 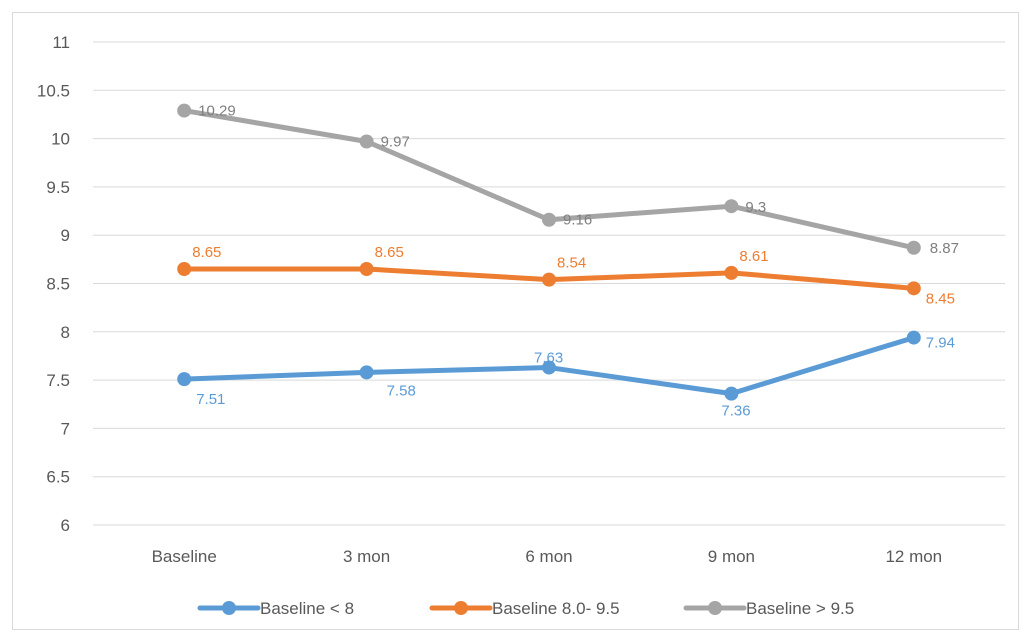 What do you see at coordinates (735, 411) in the screenshot?
I see `data-label: 7.36` at bounding box center [735, 411].